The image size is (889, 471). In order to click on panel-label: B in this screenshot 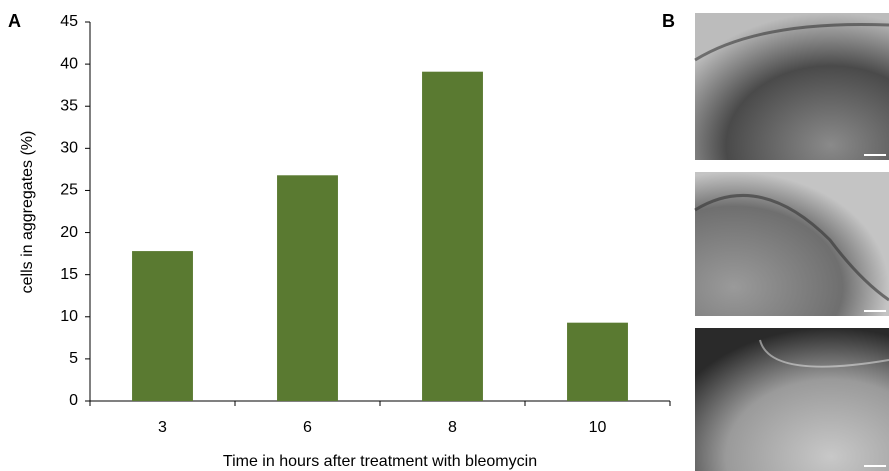, I will do `click(668, 21)`.